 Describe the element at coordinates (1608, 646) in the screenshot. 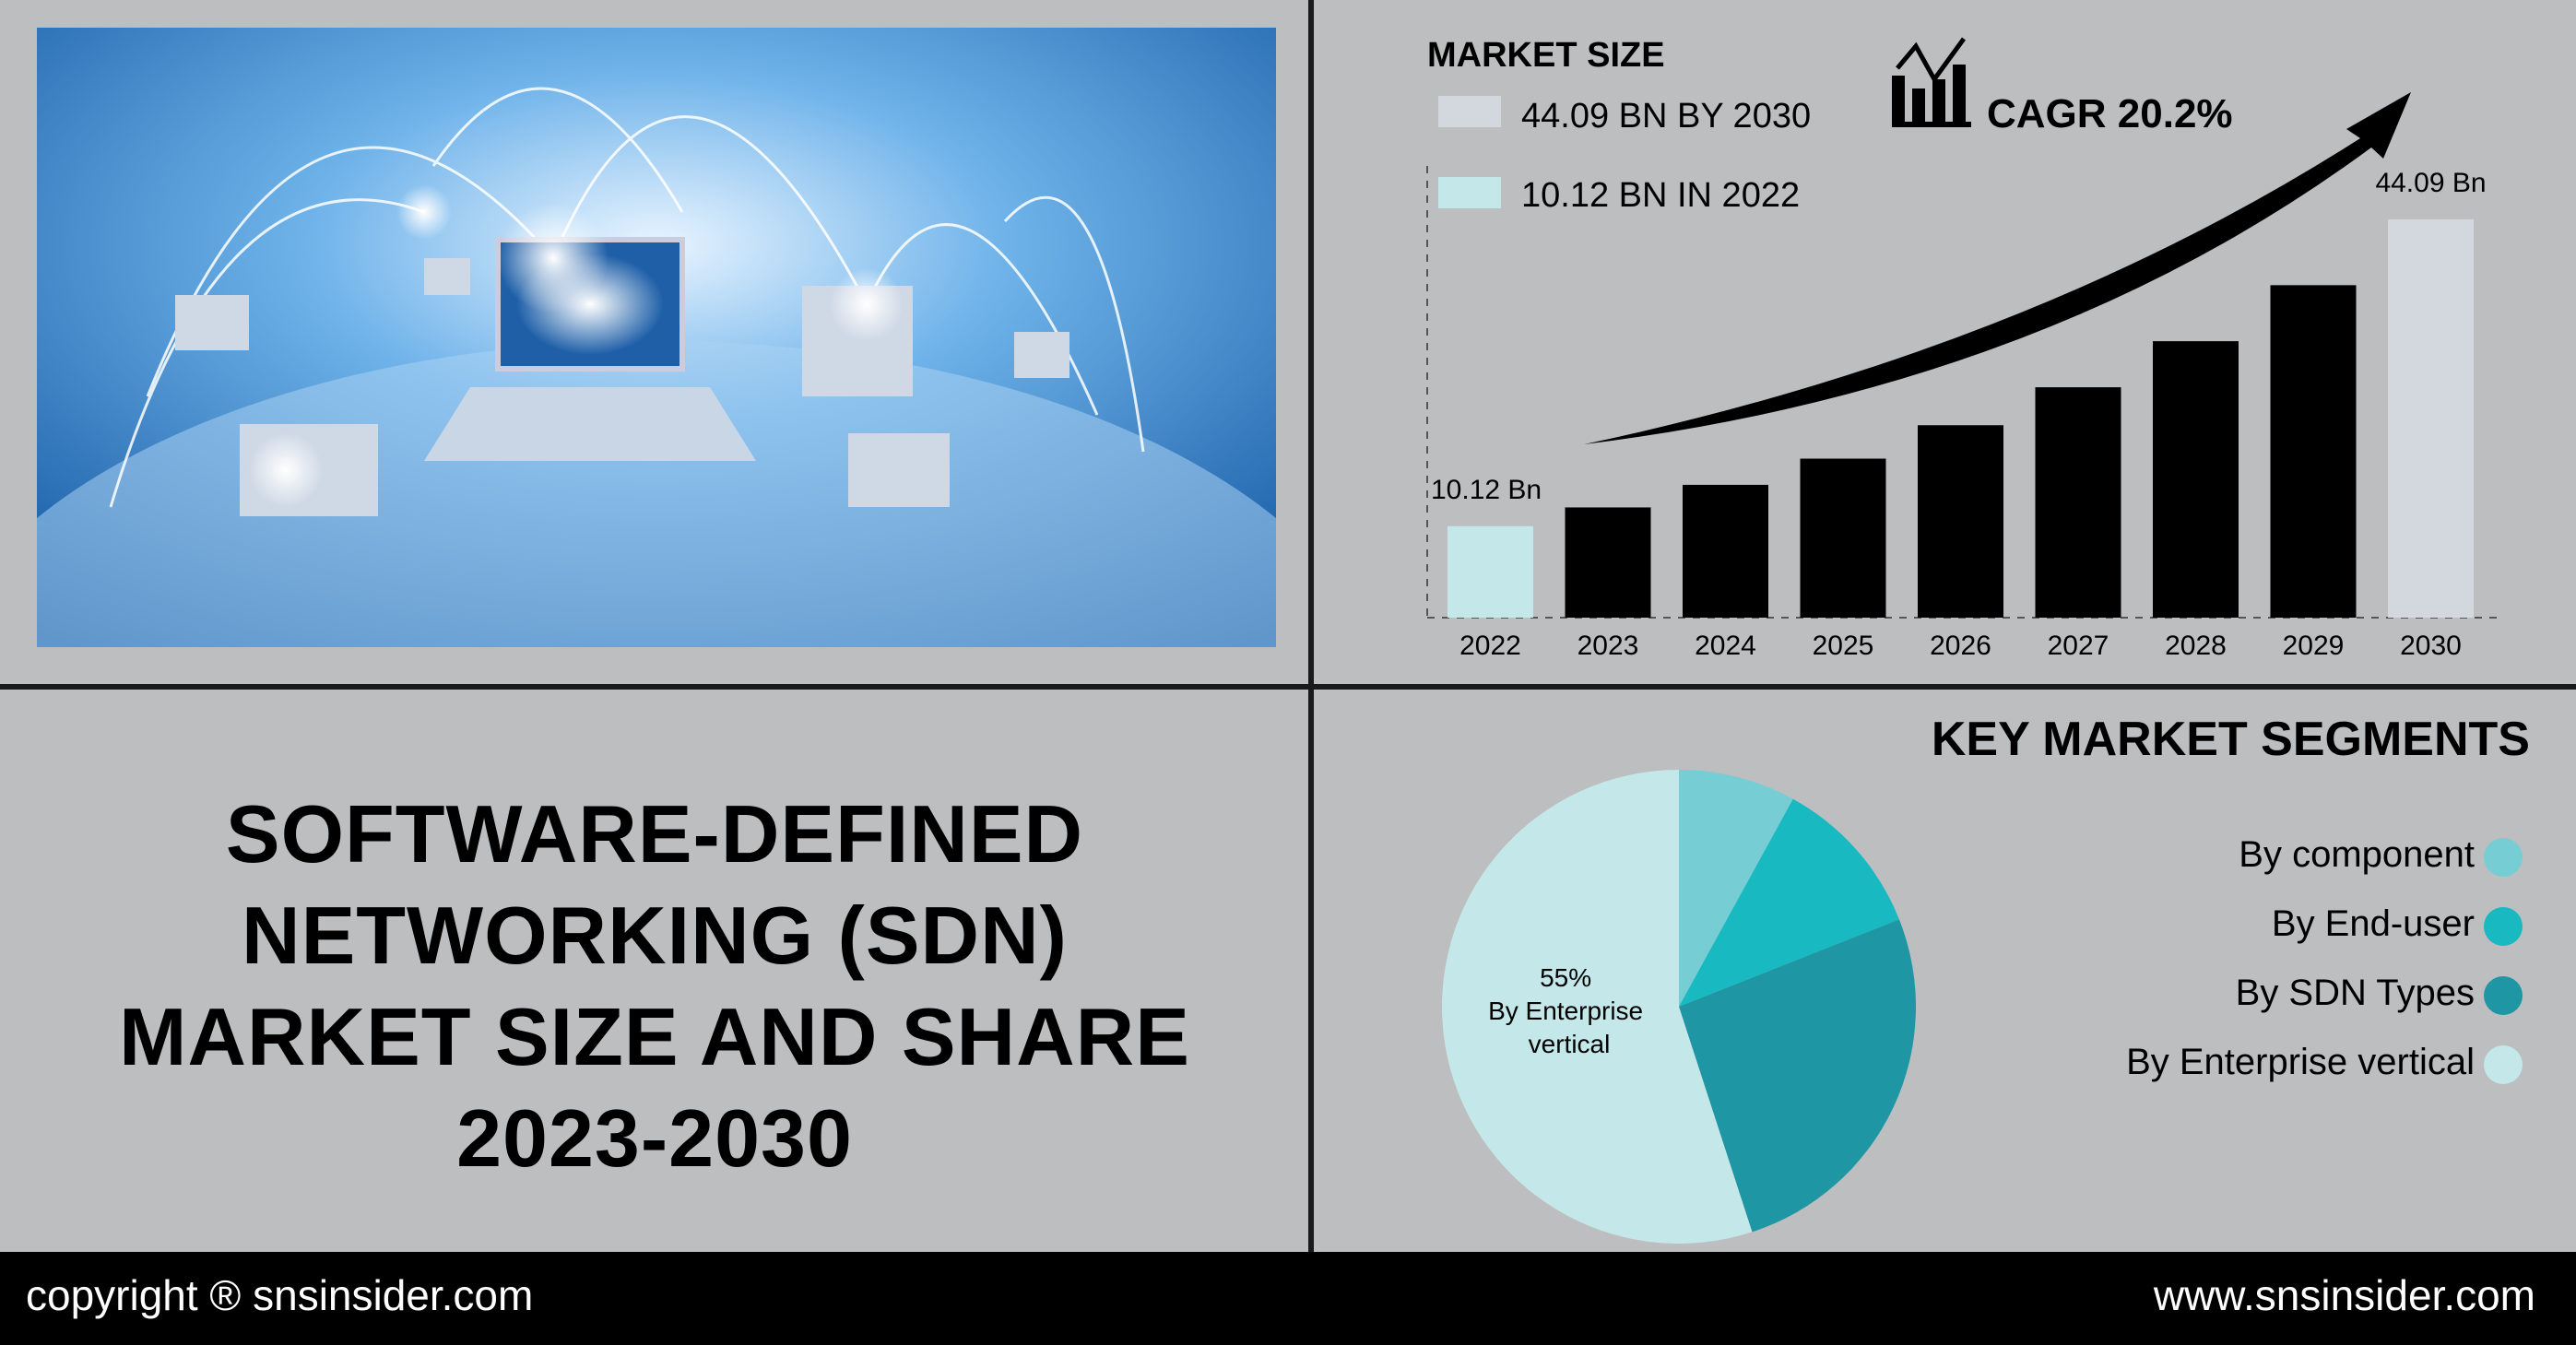

I see `x-tick-label: 2023` at that location.